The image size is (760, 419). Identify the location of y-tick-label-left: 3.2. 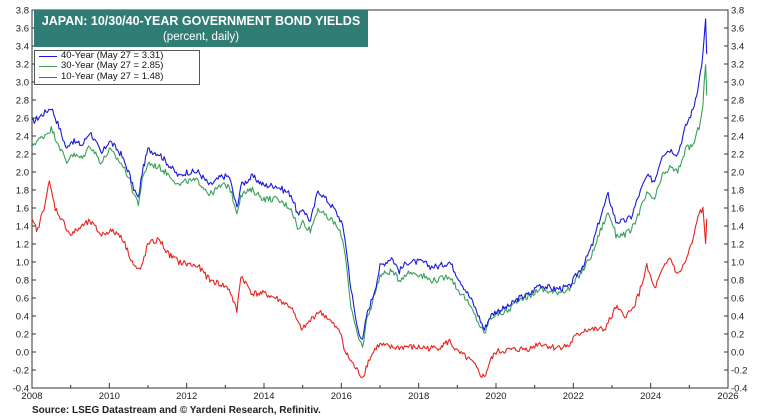
(22, 65).